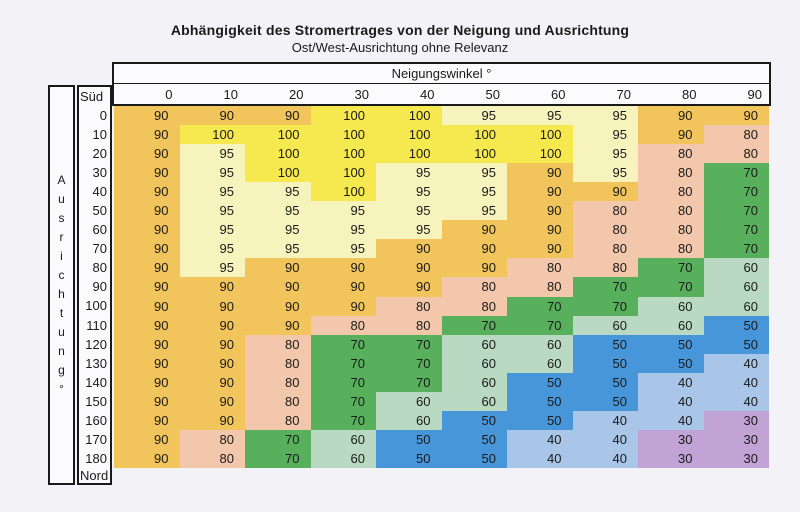  I want to click on y-axis-letter: u, so click(61, 199).